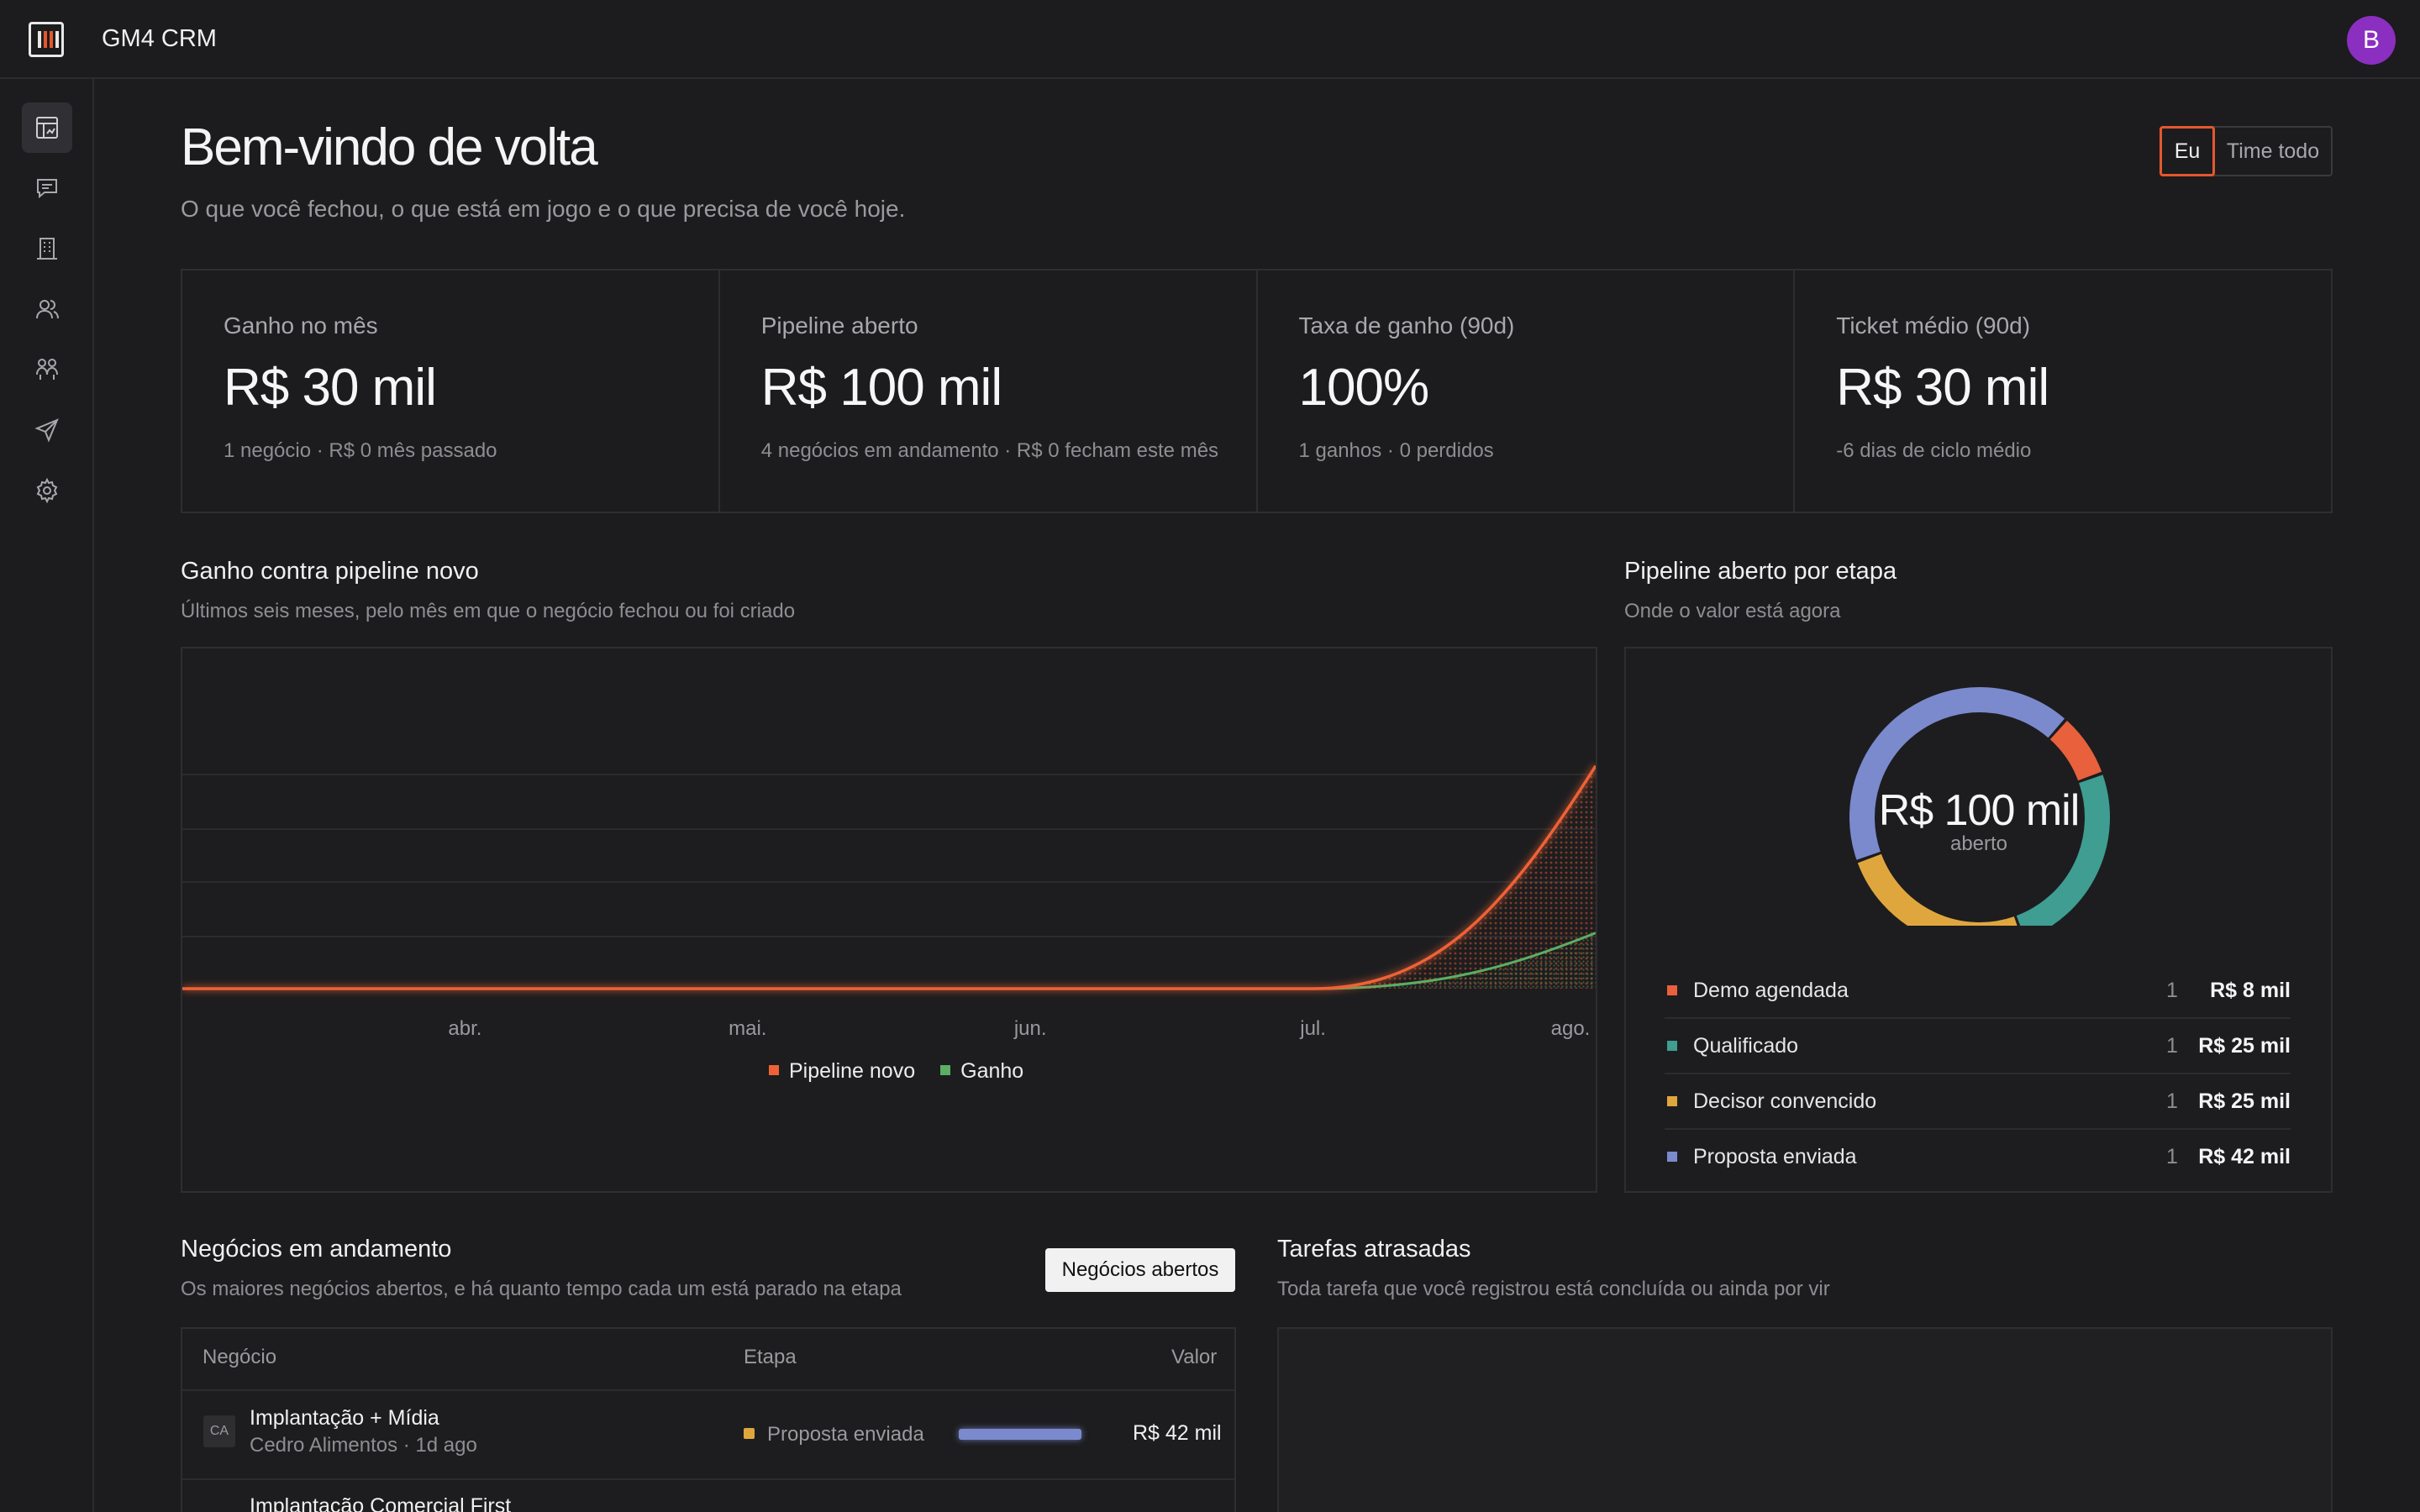 Image resolution: width=2420 pixels, height=1512 pixels. What do you see at coordinates (2187, 151) in the screenshot?
I see `scope-option-me: Eu` at bounding box center [2187, 151].